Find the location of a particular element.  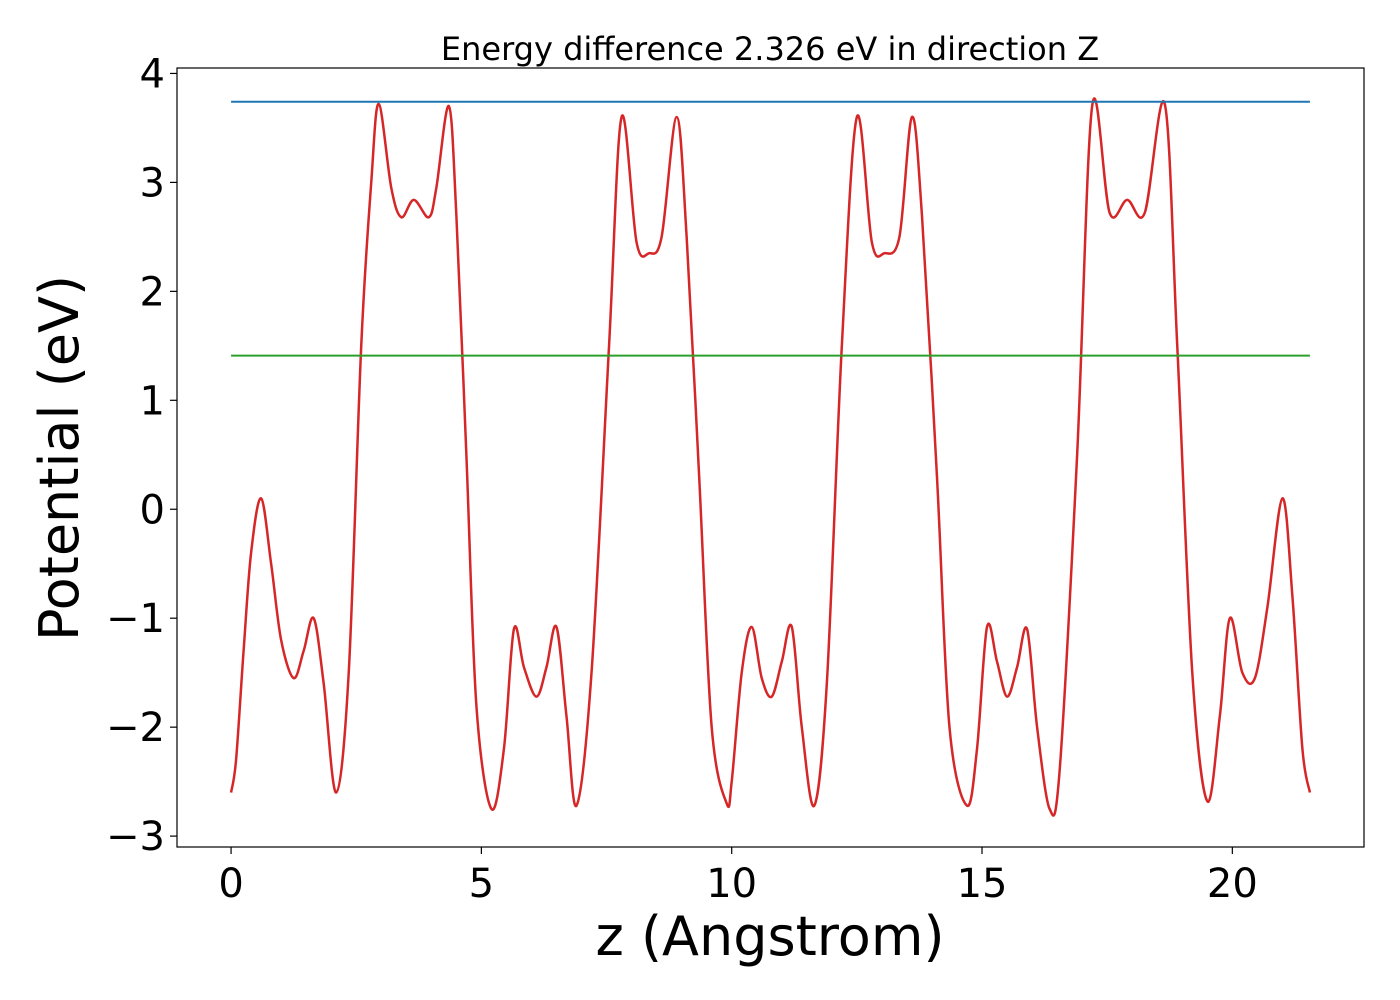

y-tick-label: 1 is located at coordinates (152, 401).